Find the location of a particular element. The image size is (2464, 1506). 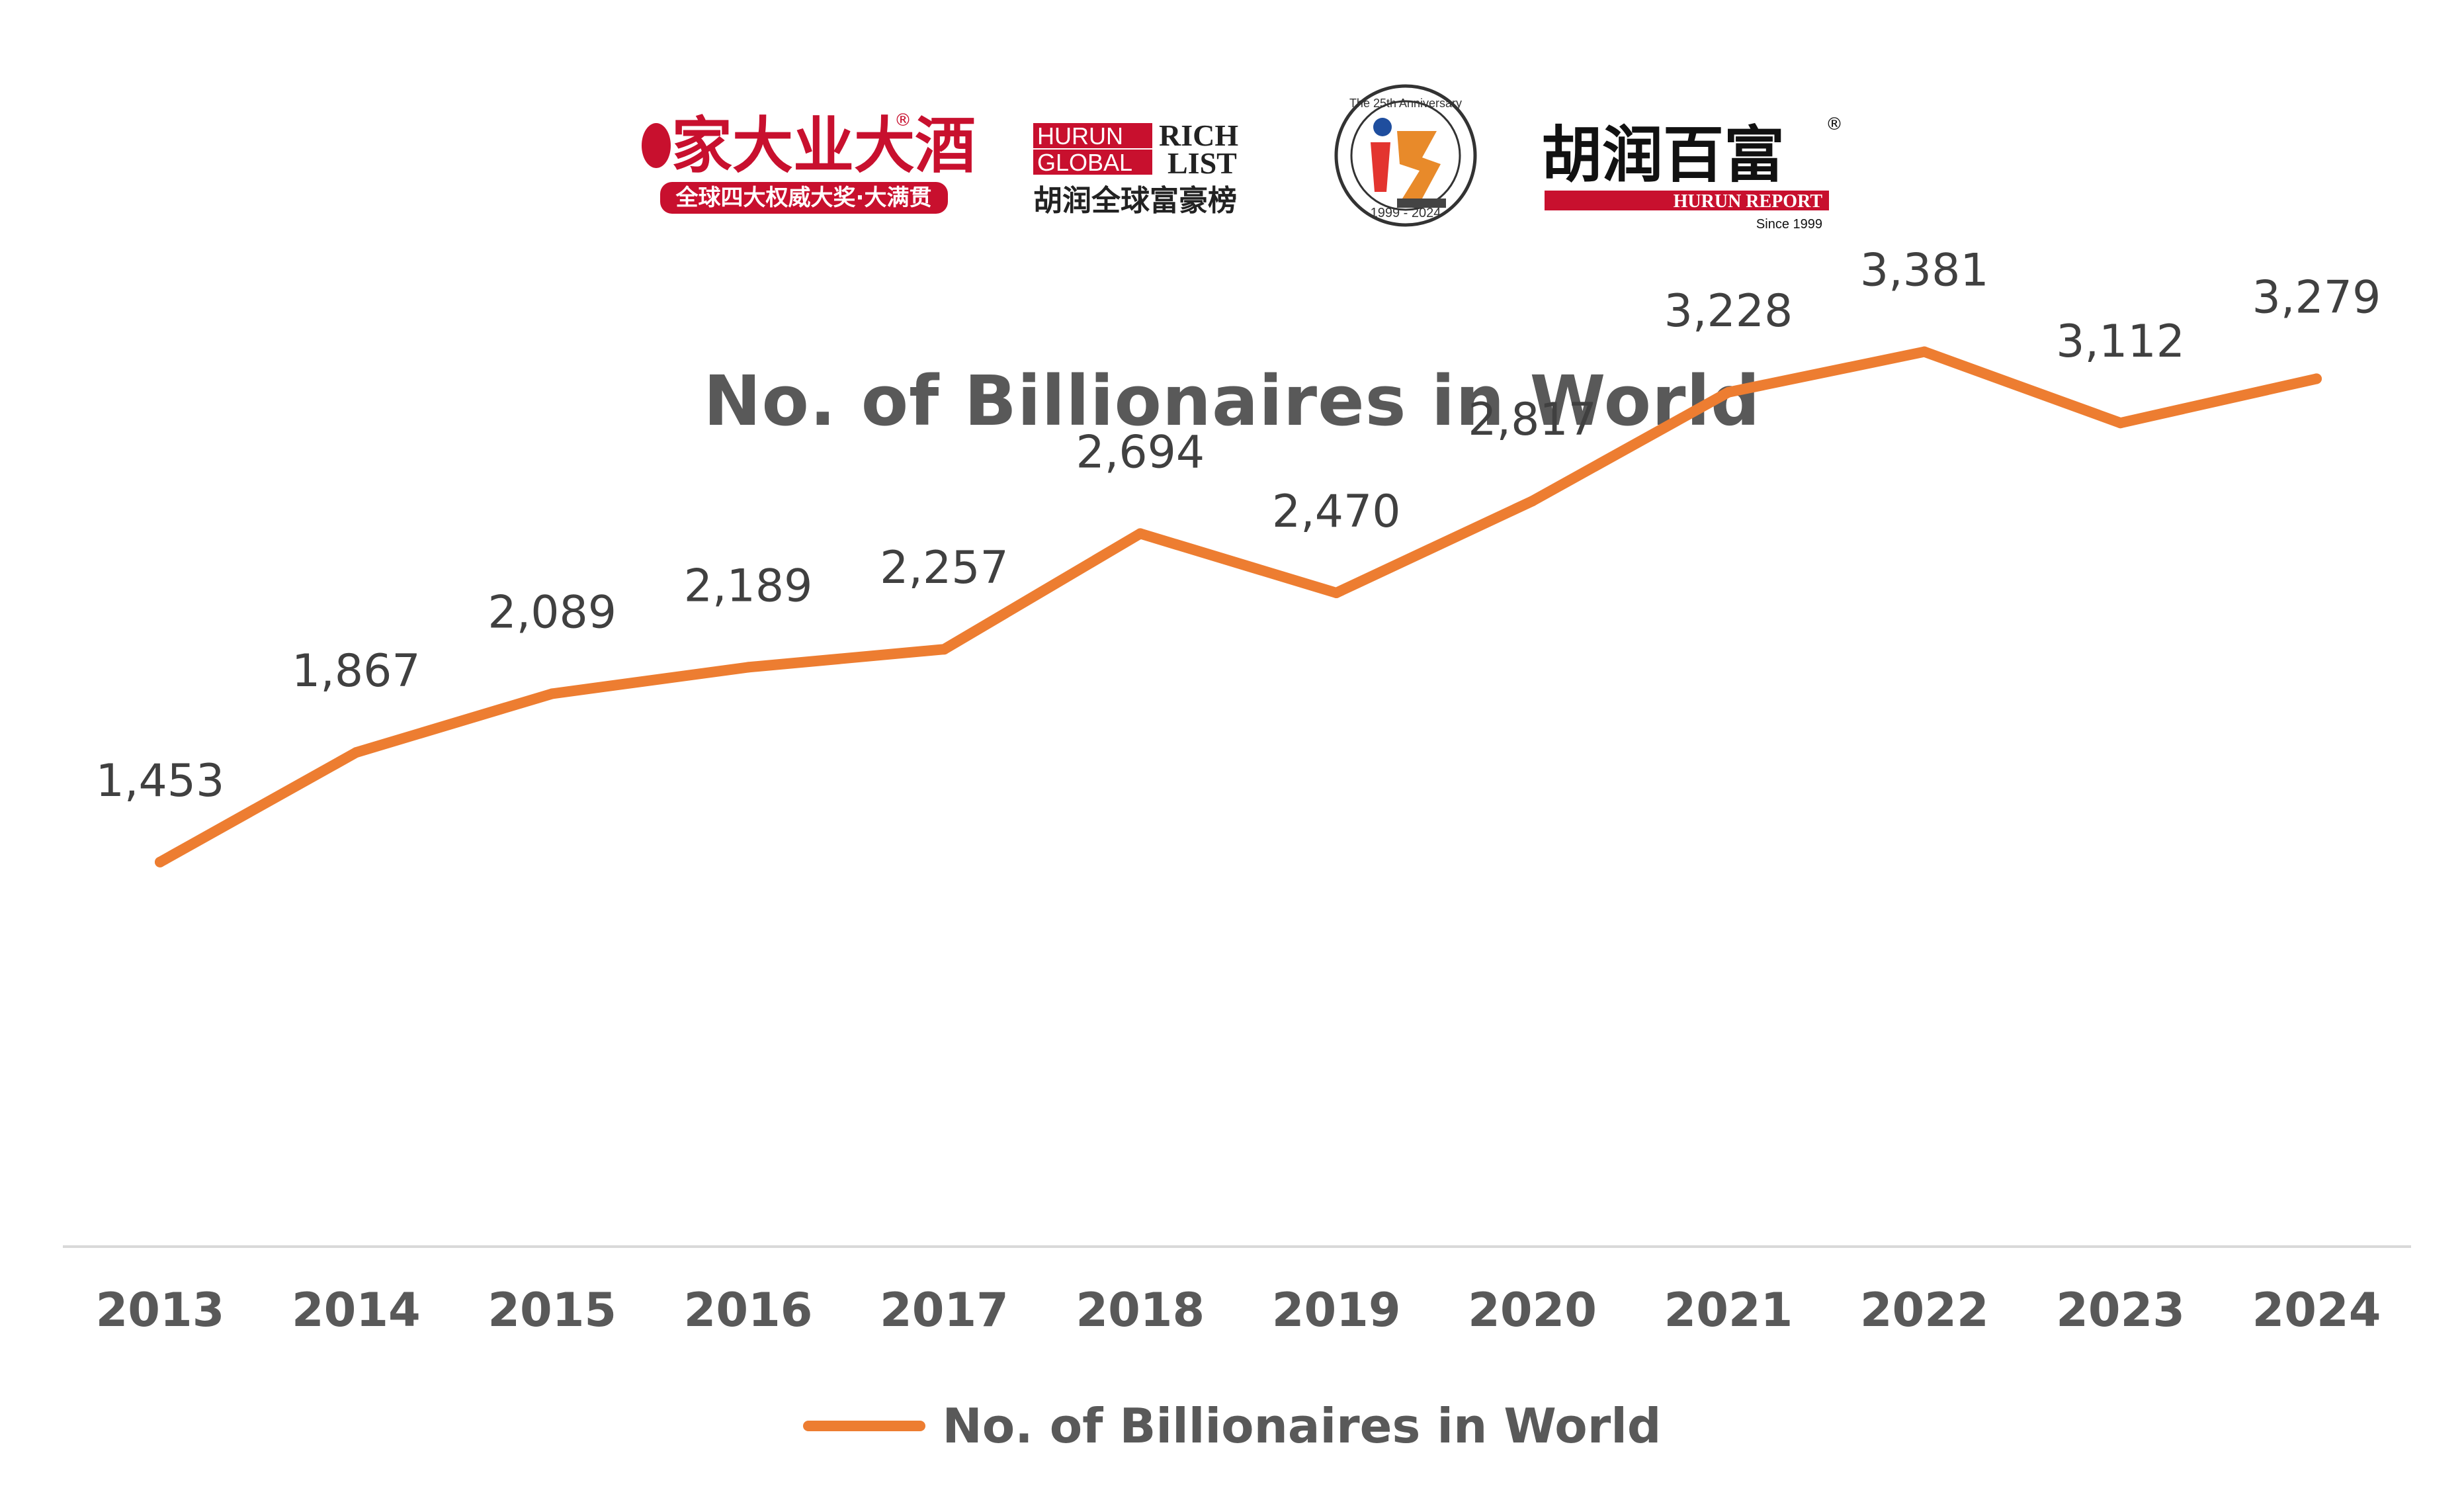

x-tick-label: 2022 is located at coordinates (1924, 1310).